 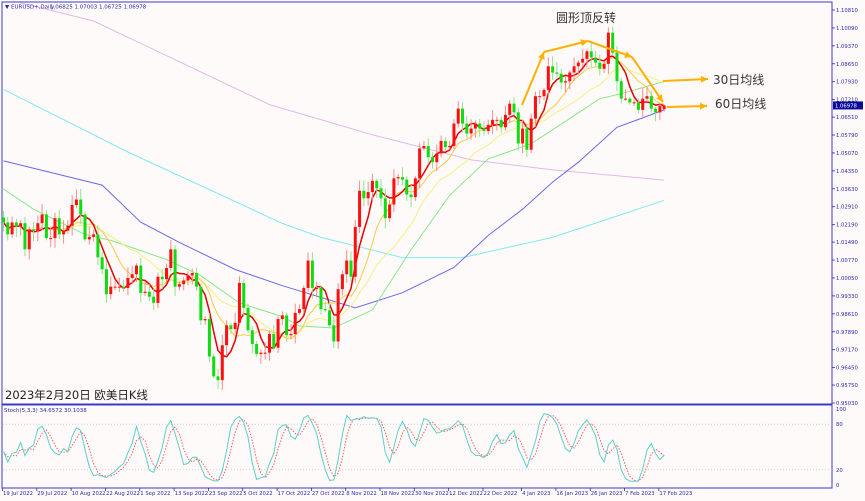 What do you see at coordinates (566, 46) in the screenshot?
I see `arrow-top-left` at bounding box center [566, 46].